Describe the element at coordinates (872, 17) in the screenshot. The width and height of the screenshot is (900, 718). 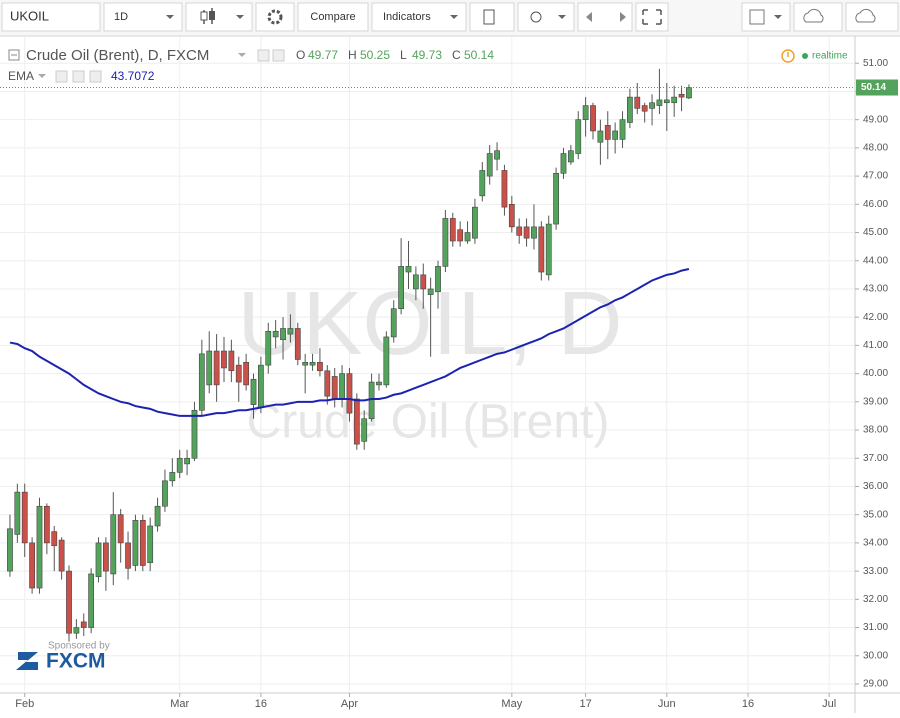
I see `load-cloud-button` at that location.